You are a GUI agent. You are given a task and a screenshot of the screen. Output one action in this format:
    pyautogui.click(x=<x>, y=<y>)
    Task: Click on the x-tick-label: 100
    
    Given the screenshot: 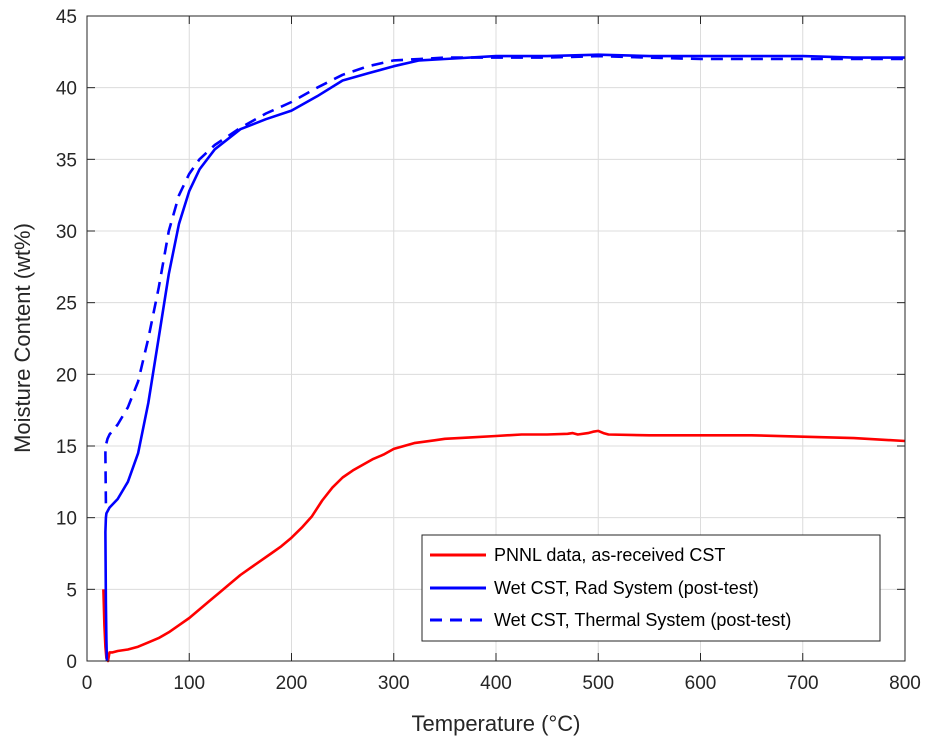 What is the action you would take?
    pyautogui.click(x=189, y=683)
    